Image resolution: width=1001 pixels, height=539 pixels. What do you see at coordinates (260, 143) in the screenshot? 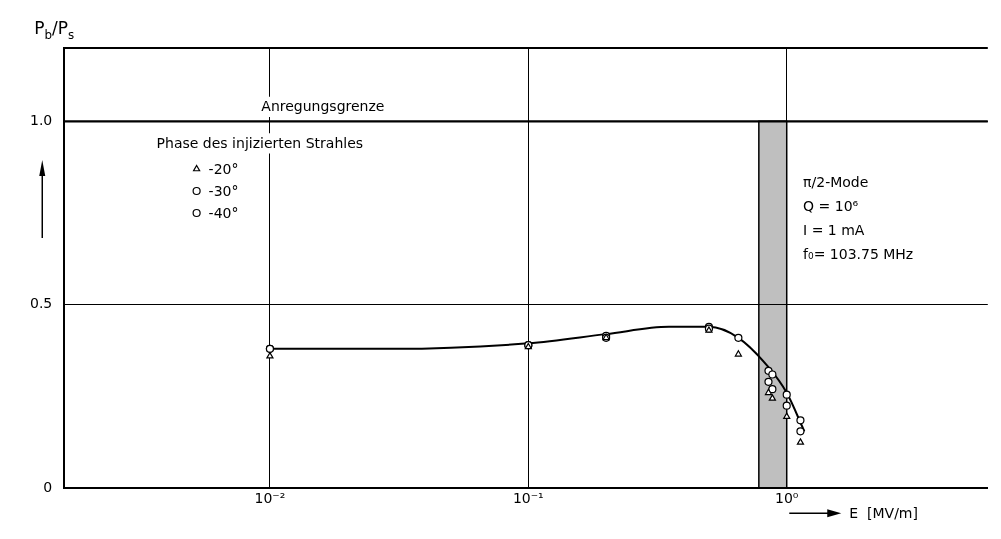
I see `legend-title: Phase des injizierten Strahles` at bounding box center [260, 143].